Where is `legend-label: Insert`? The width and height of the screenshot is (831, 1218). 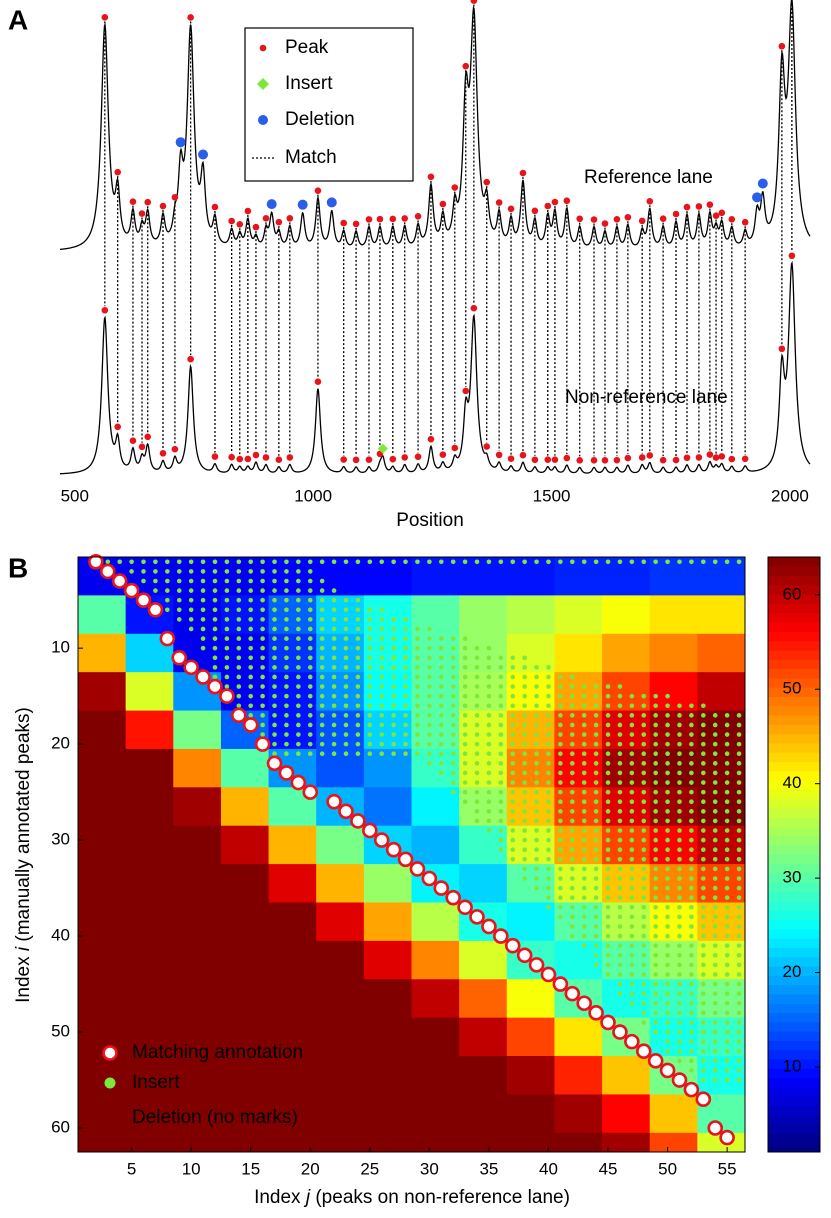 legend-label: Insert is located at coordinates (309, 83).